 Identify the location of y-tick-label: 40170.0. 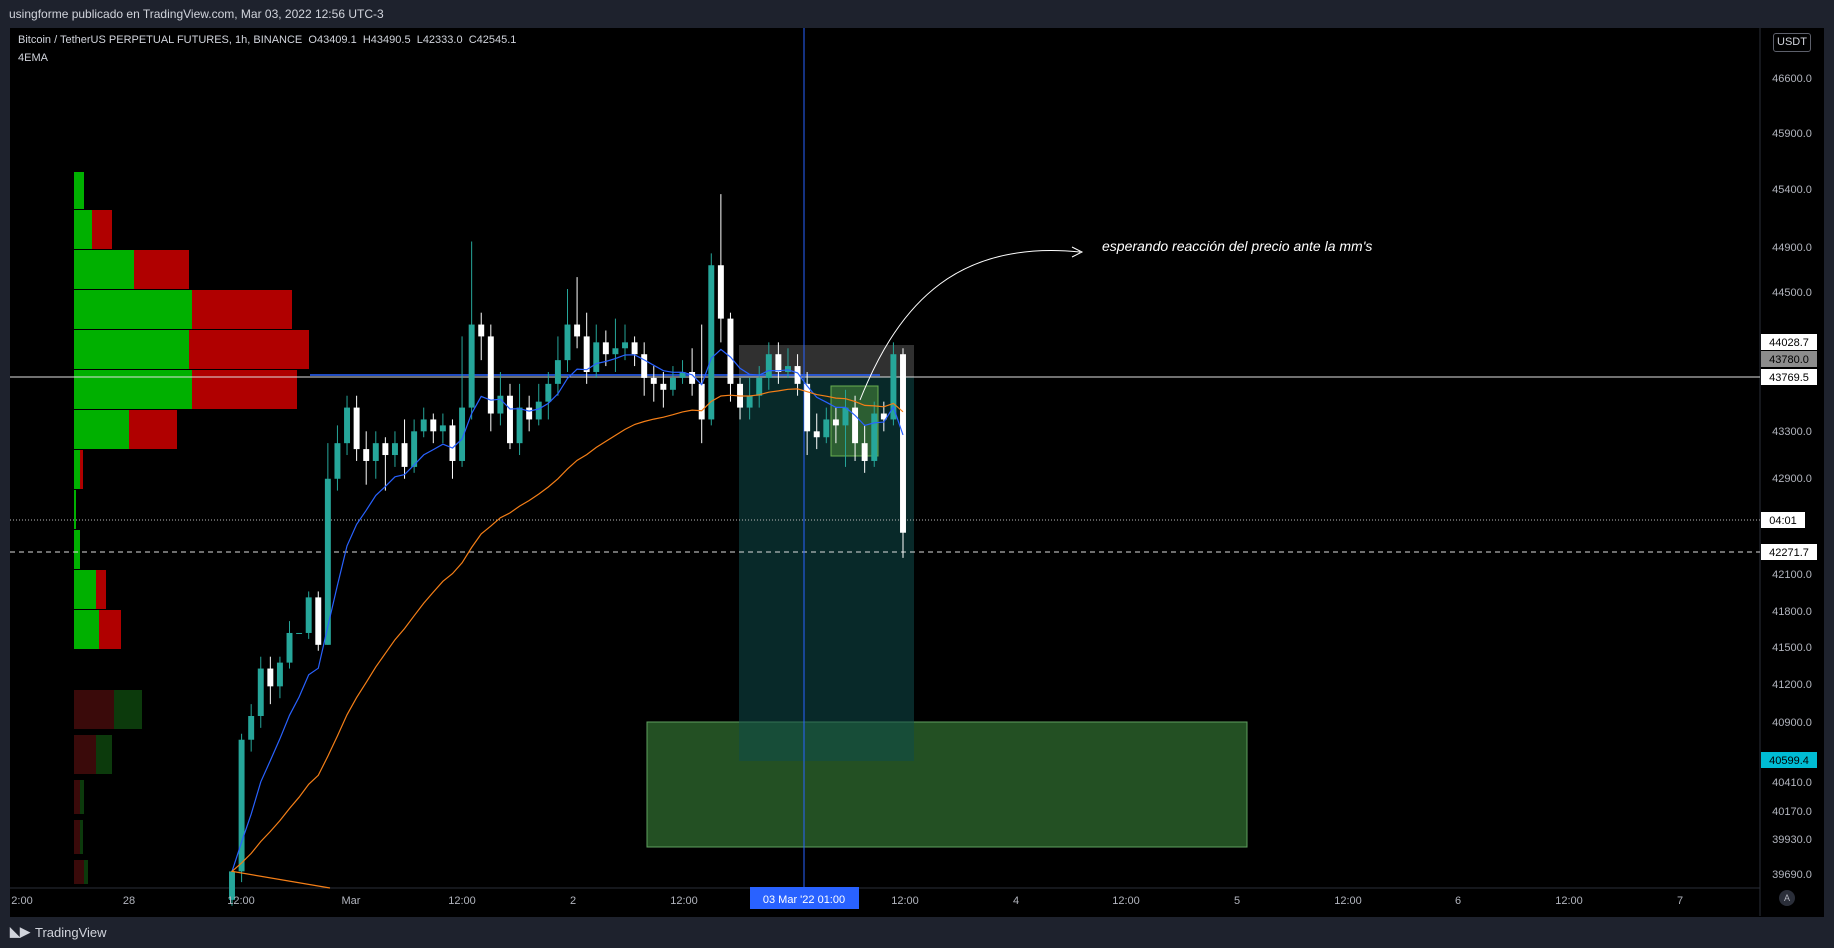
(1792, 812).